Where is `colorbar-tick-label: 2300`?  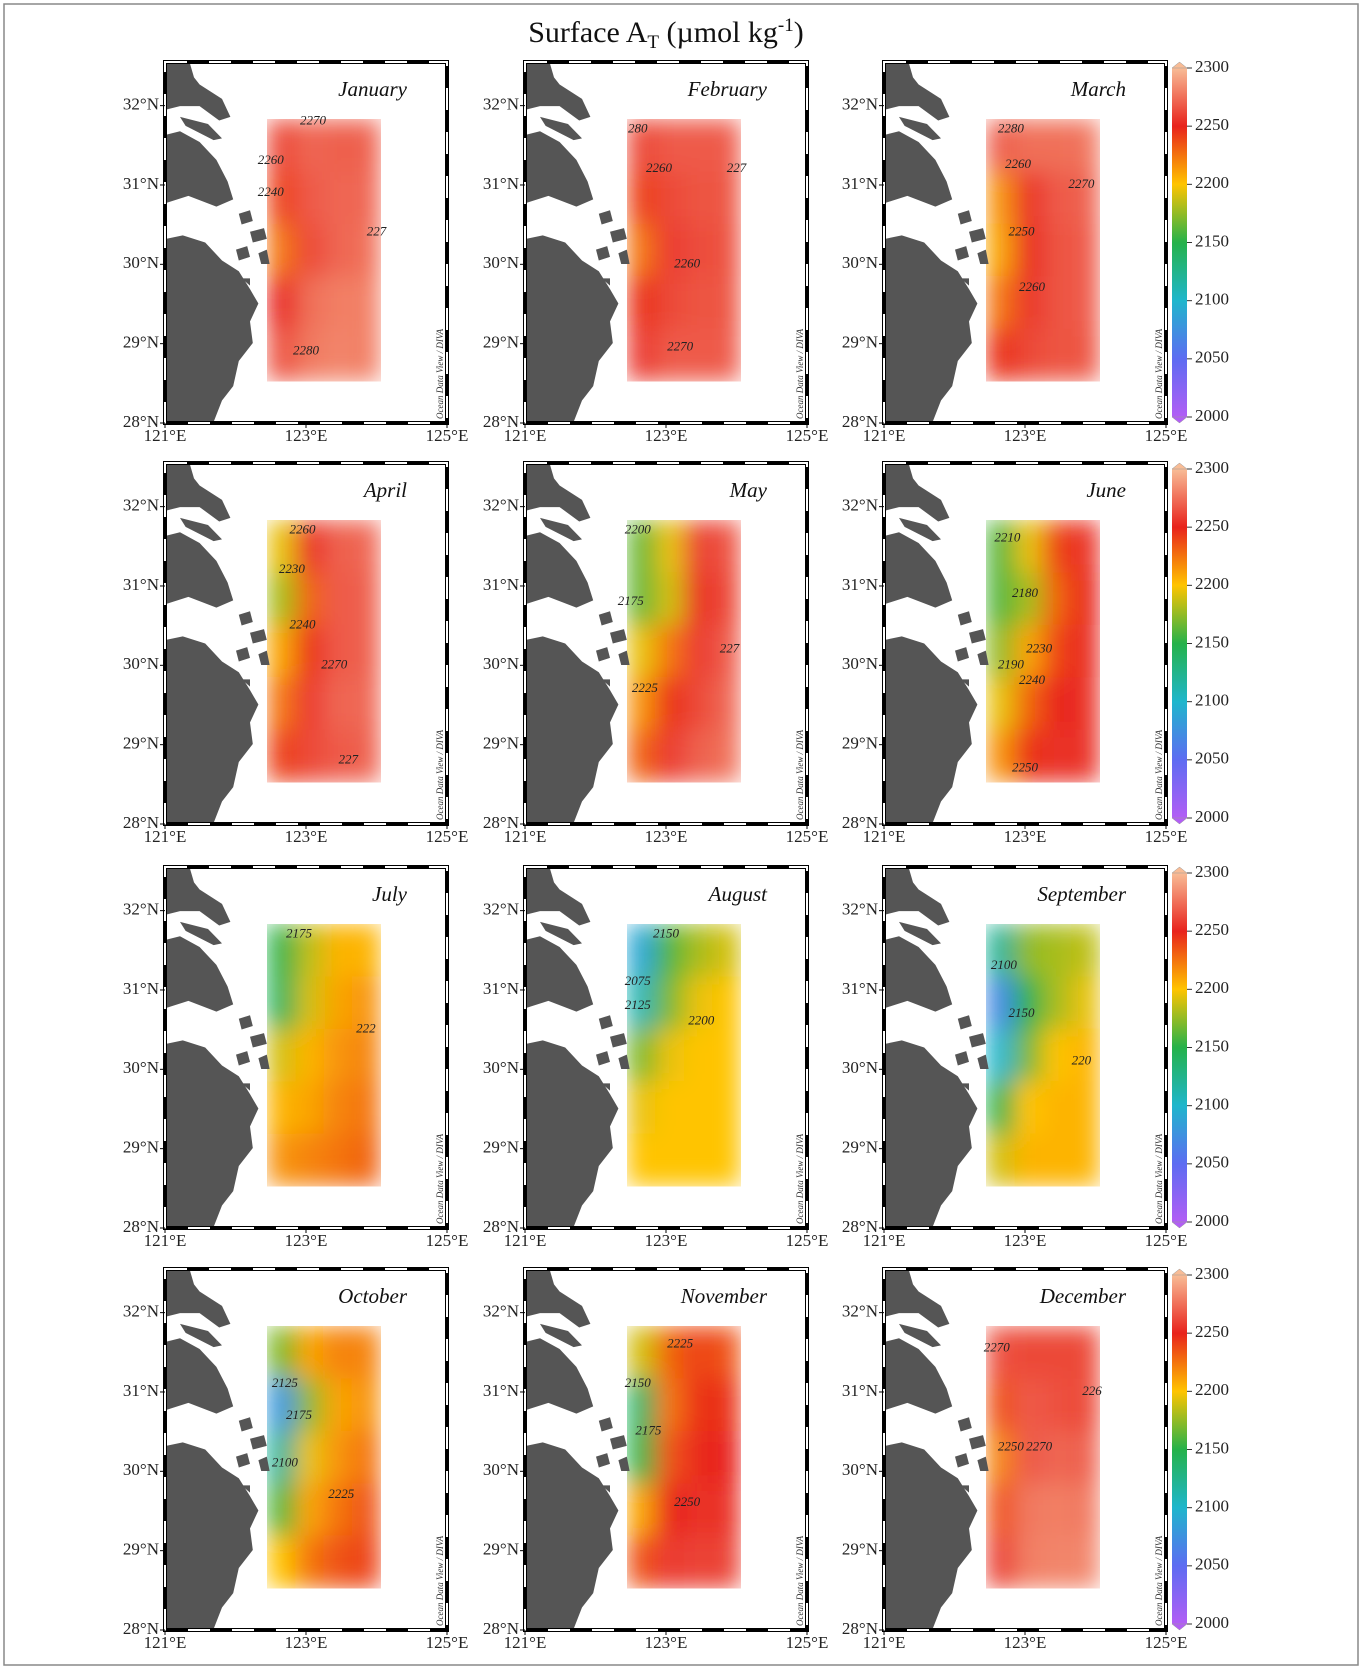 colorbar-tick-label: 2300 is located at coordinates (1212, 467).